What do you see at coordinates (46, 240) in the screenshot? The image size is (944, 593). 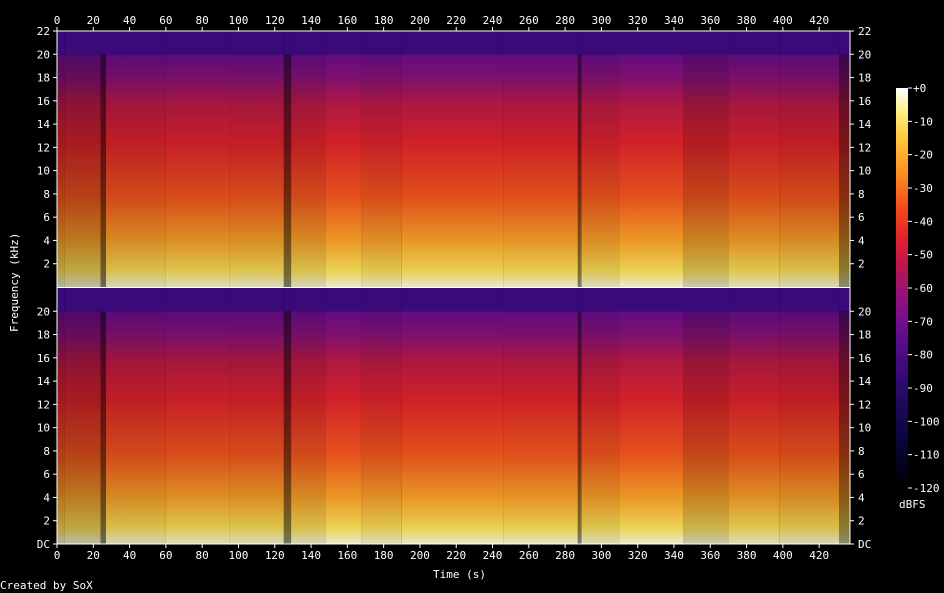 I see `y-tick-label-left-0-9: 4` at bounding box center [46, 240].